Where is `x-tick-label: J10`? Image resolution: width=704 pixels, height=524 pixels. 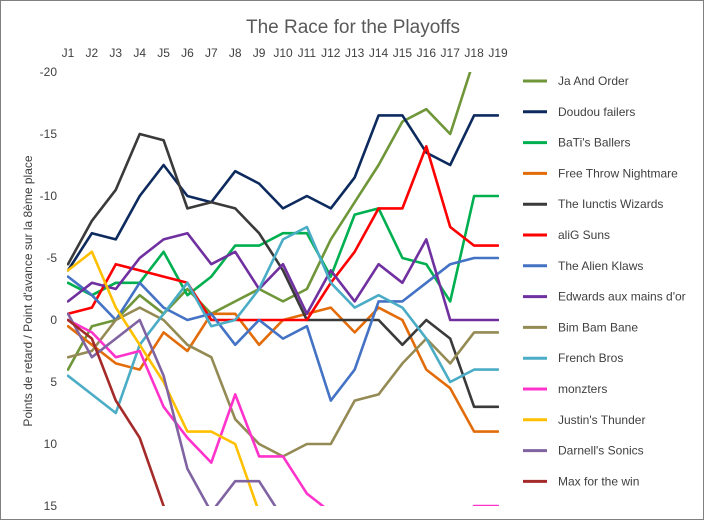
x-tick-label: J10 is located at coordinates (283, 53).